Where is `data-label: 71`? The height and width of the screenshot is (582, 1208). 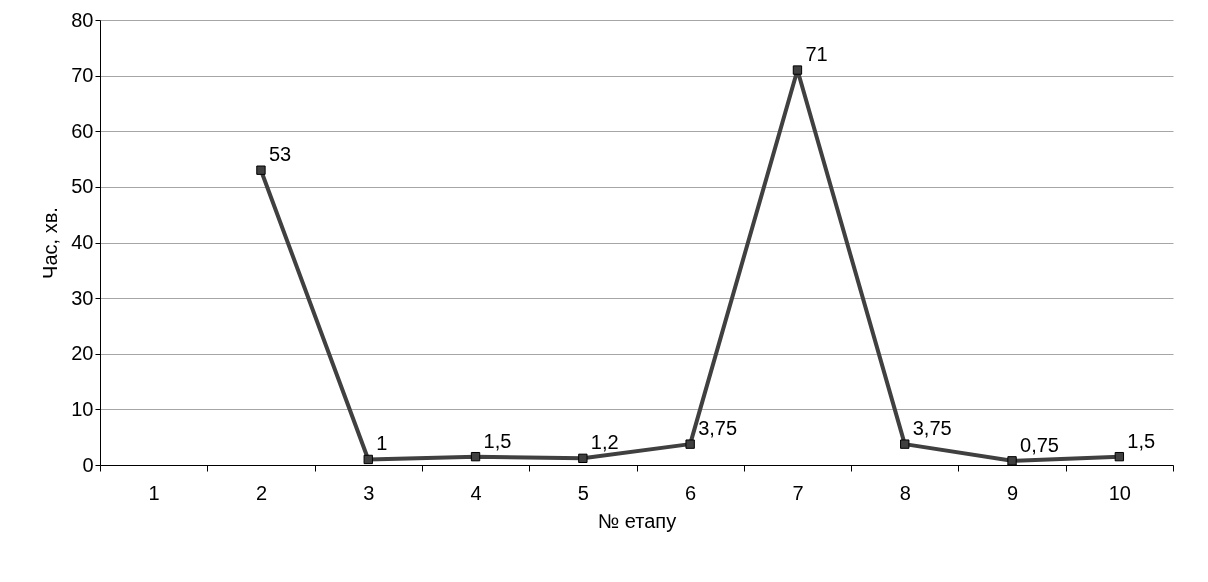
data-label: 71 is located at coordinates (816, 54).